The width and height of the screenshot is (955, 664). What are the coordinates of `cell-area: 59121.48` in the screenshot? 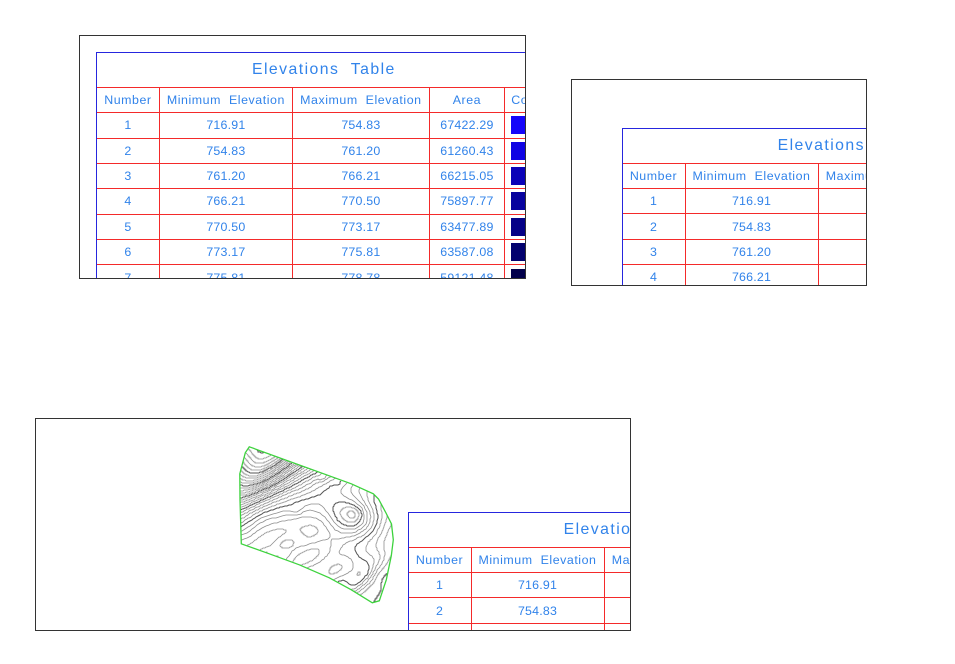 It's located at (466, 271).